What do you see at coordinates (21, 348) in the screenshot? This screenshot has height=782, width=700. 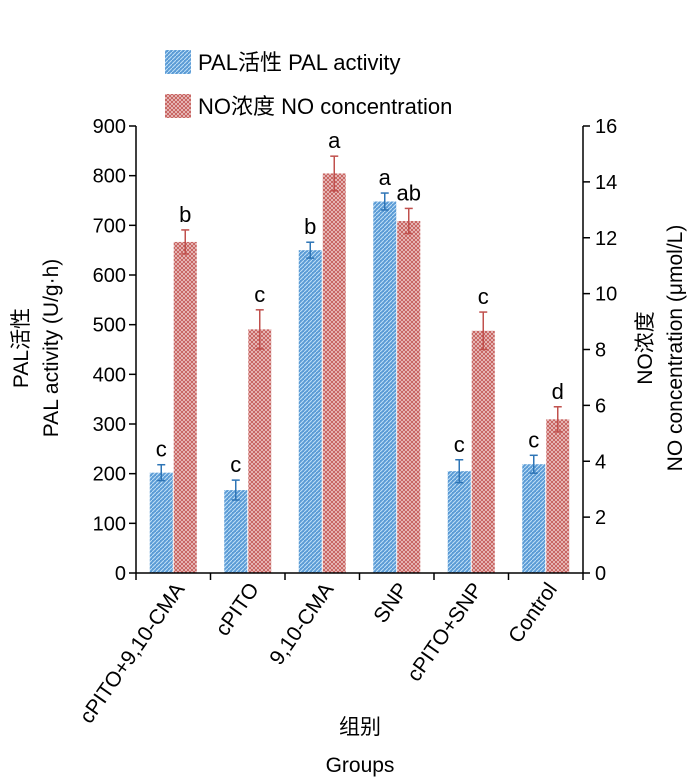 I see `y-left-title-cn: PAL活性` at bounding box center [21, 348].